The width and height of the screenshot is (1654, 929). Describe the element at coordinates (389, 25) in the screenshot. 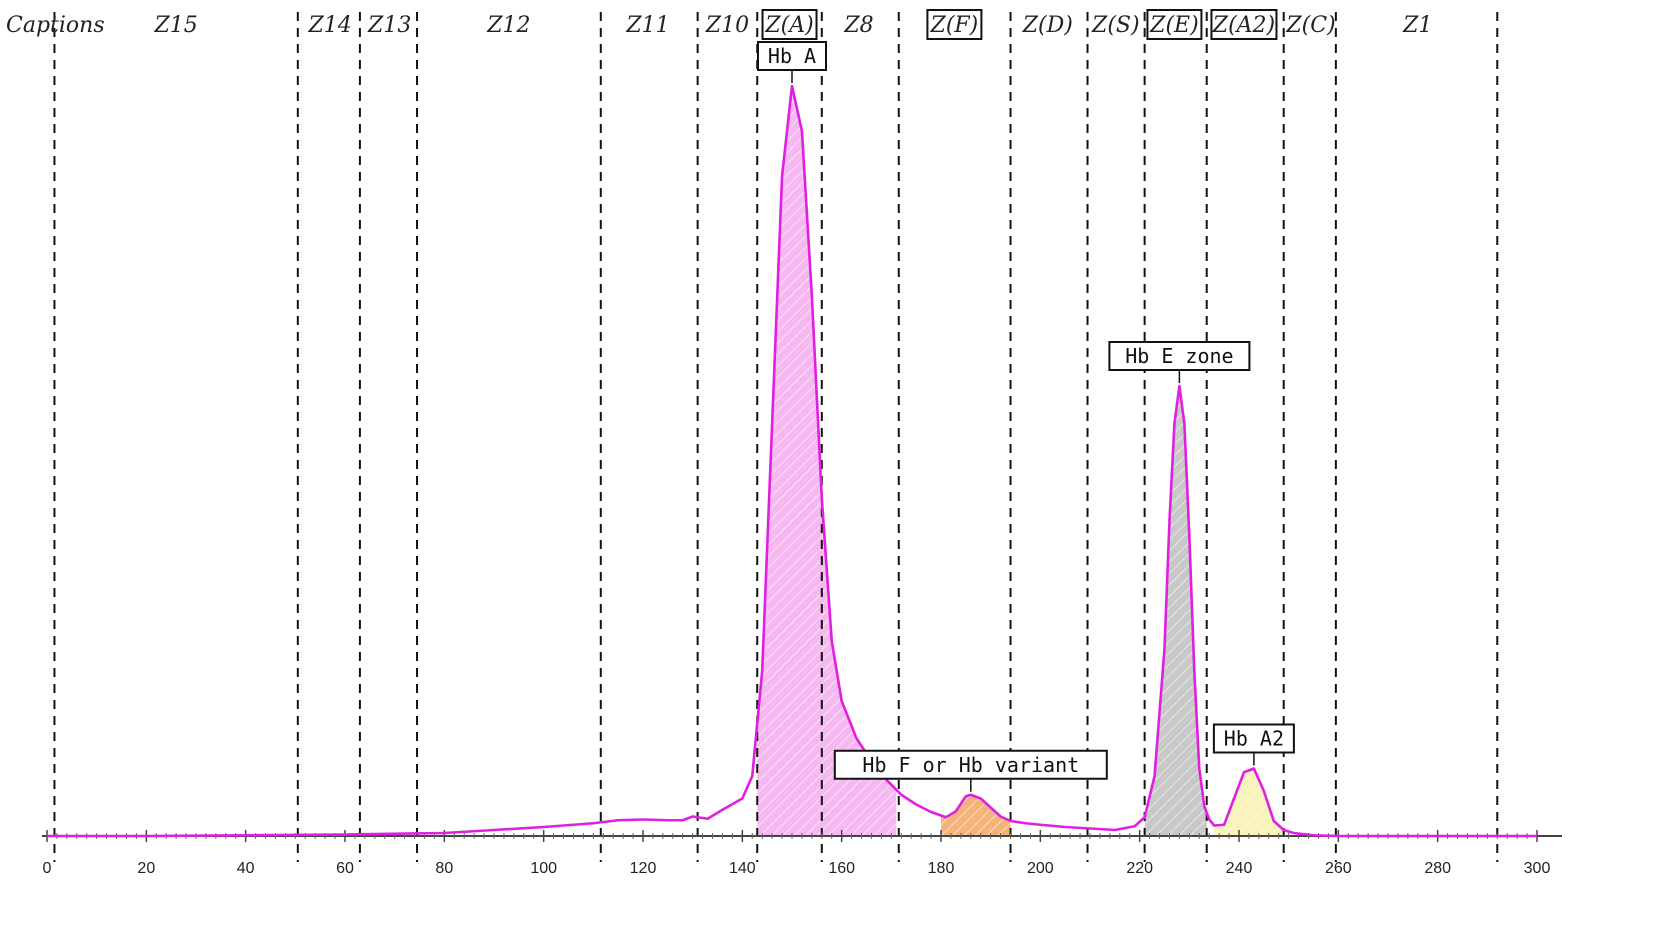

I see `zone-label: Z13` at that location.